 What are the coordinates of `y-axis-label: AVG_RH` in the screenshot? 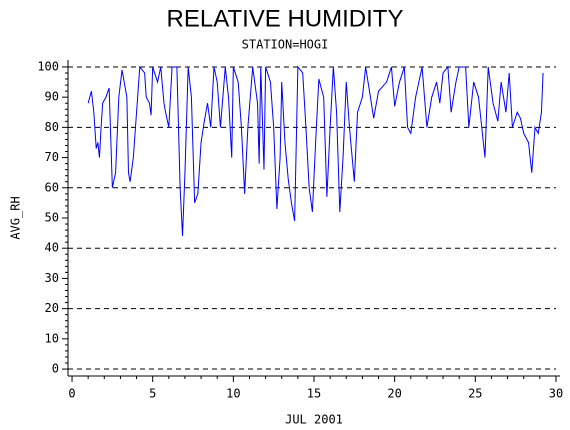 It's located at (16, 217).